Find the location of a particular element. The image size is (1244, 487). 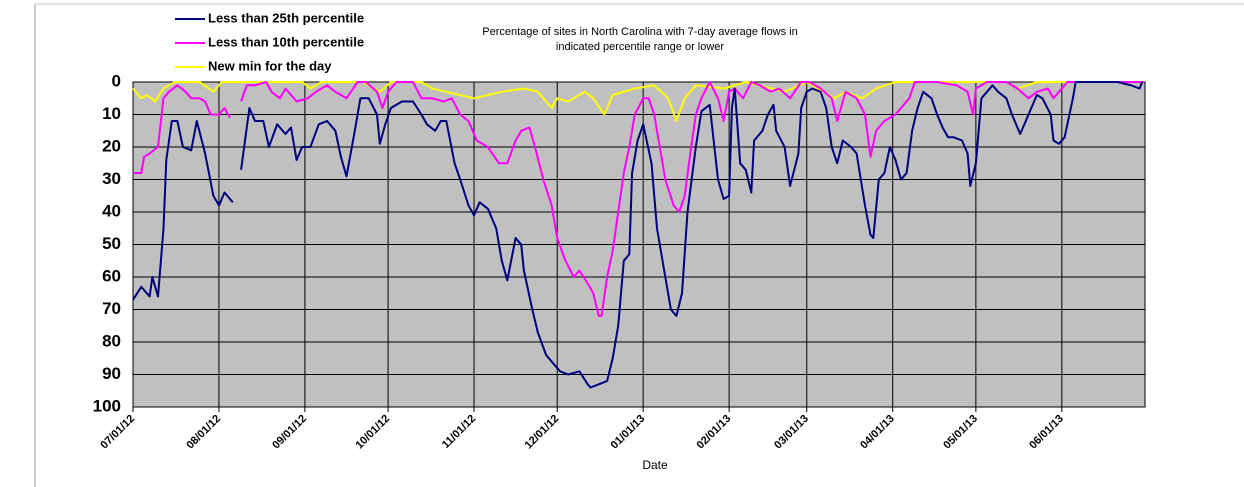

chart-title: indicated percentile range or lower is located at coordinates (640, 47).